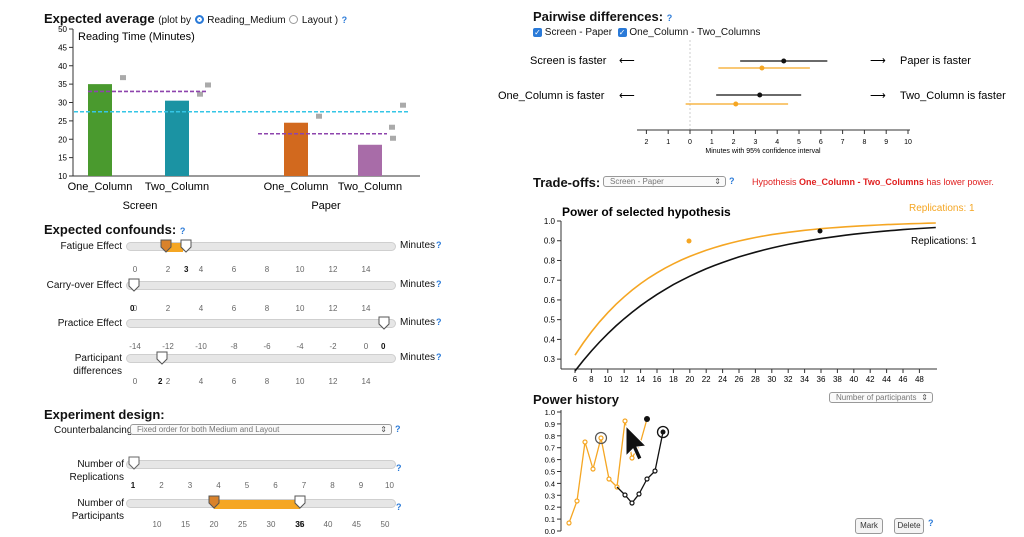 Image resolution: width=1024 pixels, height=537 pixels. I want to click on history-title: Power history, so click(576, 399).